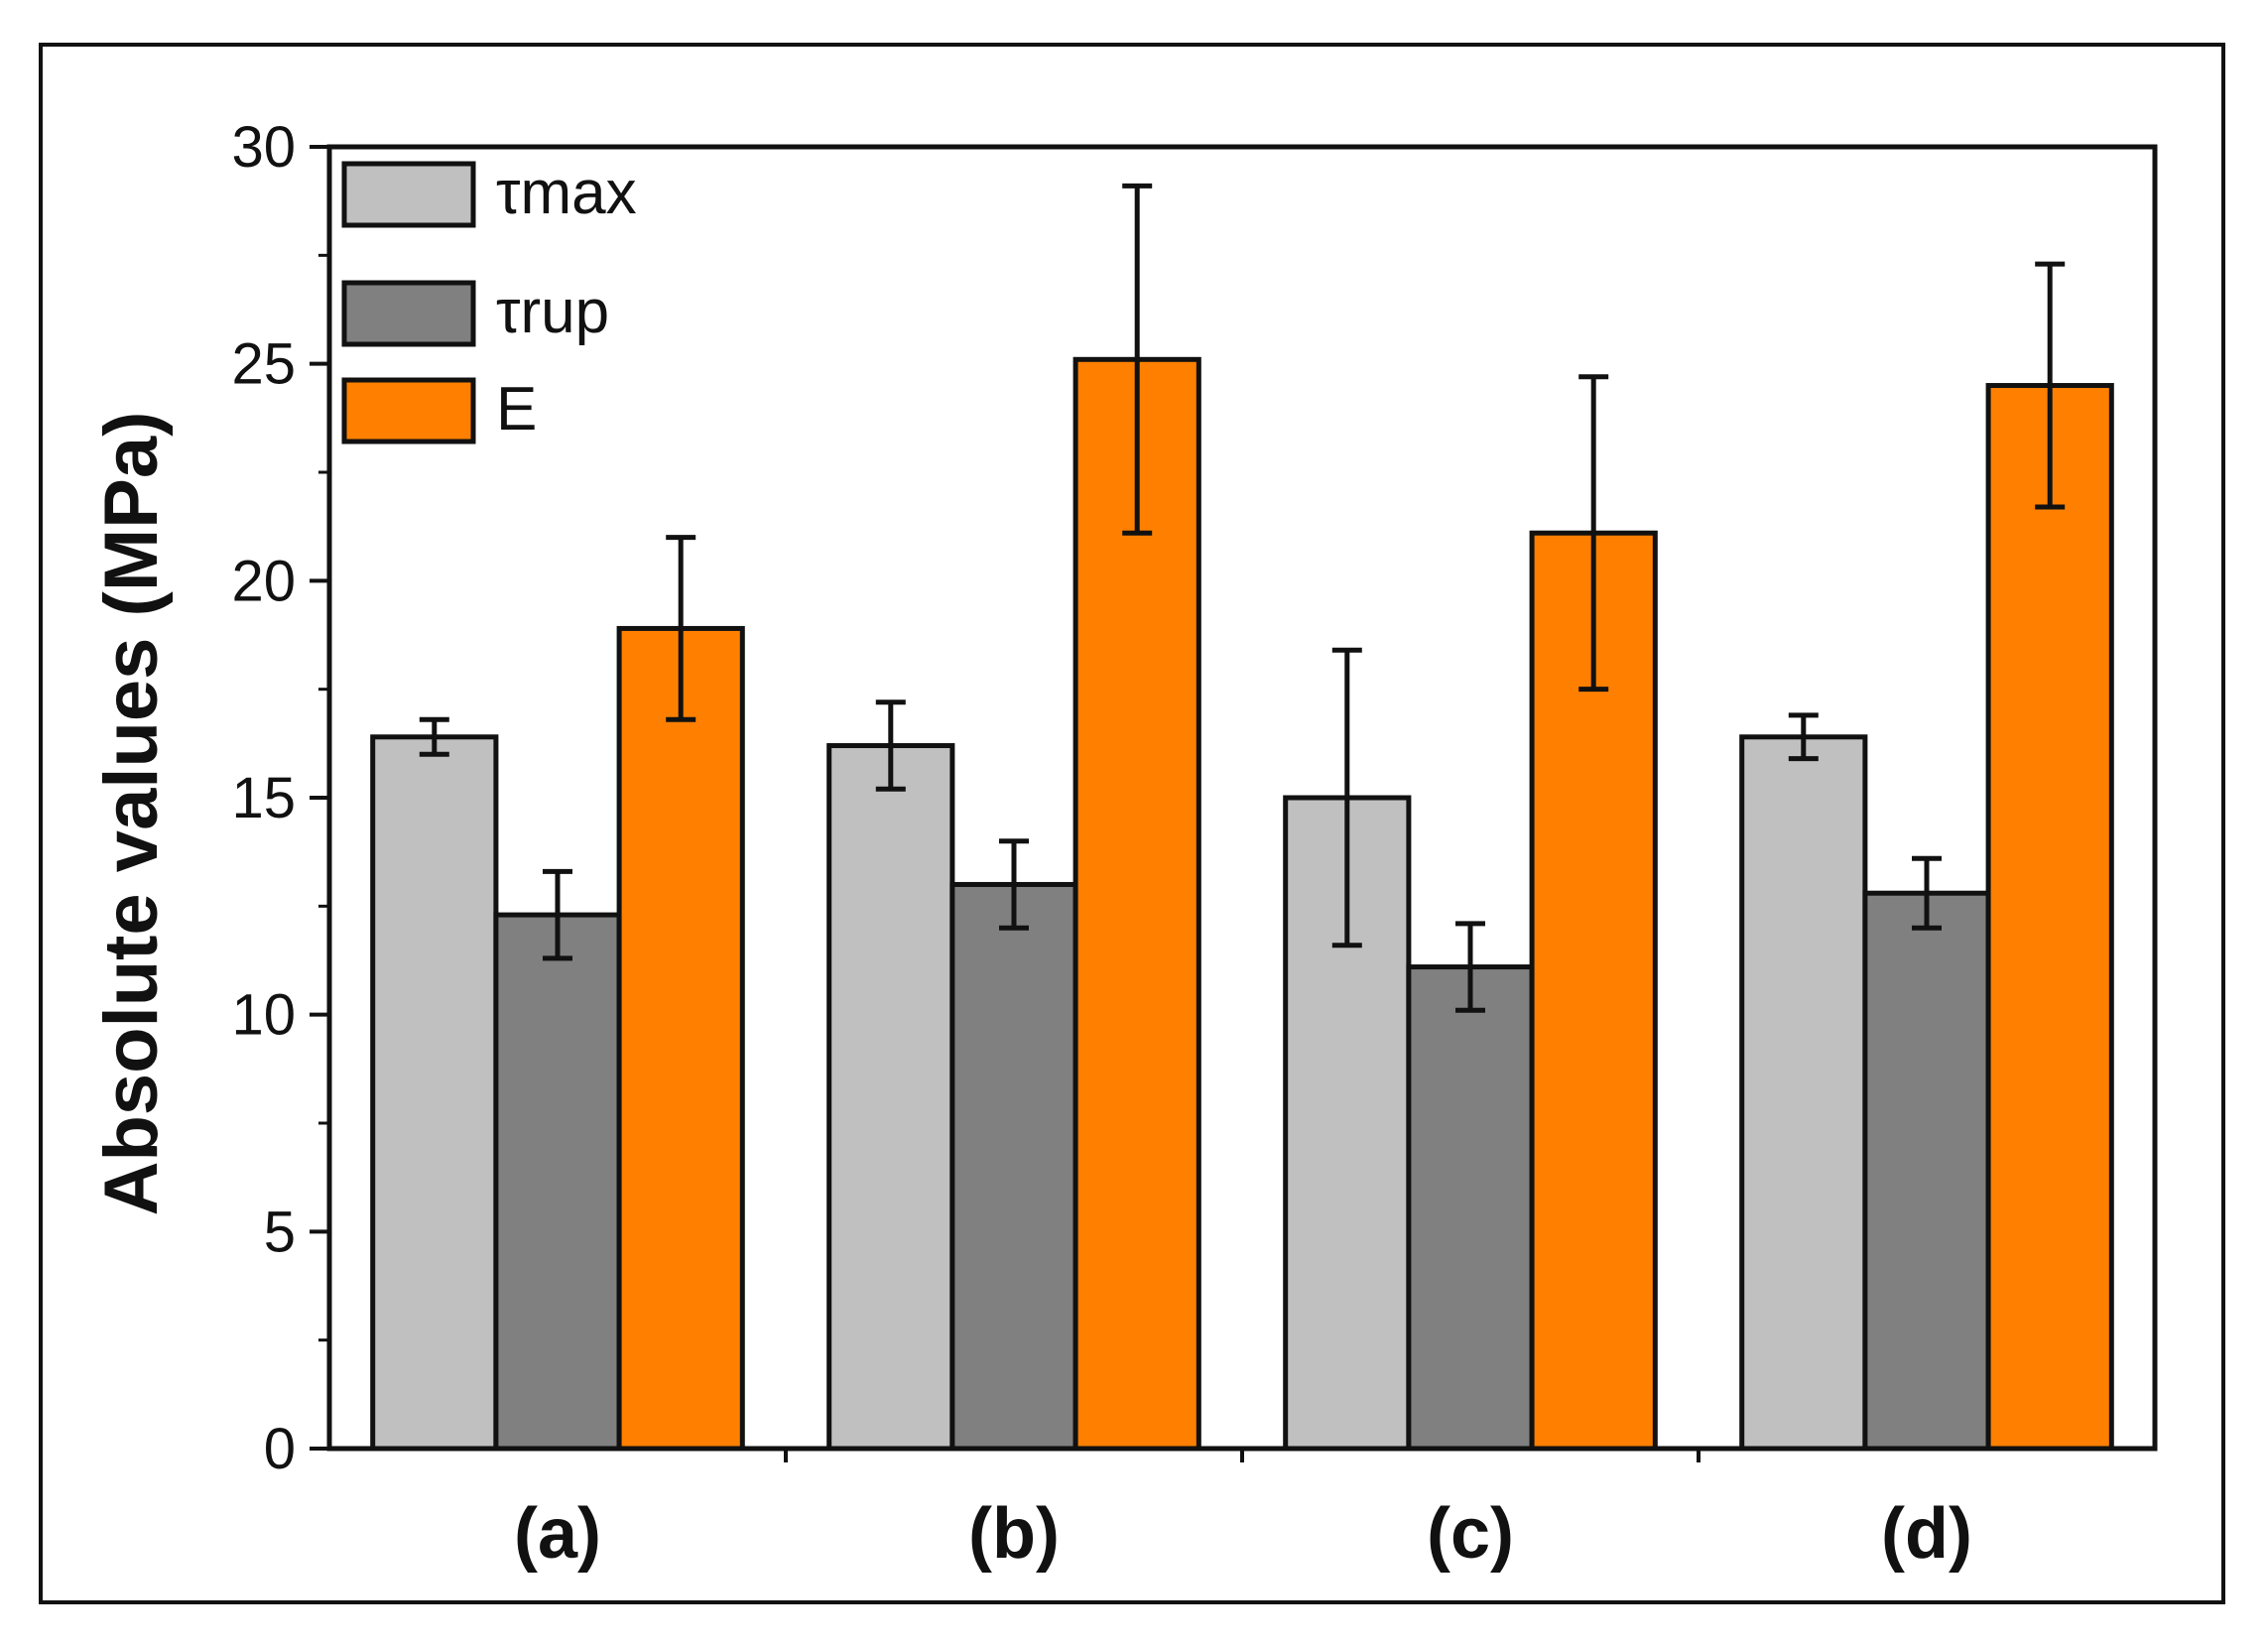 This screenshot has width=2268, height=1647. Describe the element at coordinates (131, 814) in the screenshot. I see `y-axis-title: Absolute values (MPa)` at that location.